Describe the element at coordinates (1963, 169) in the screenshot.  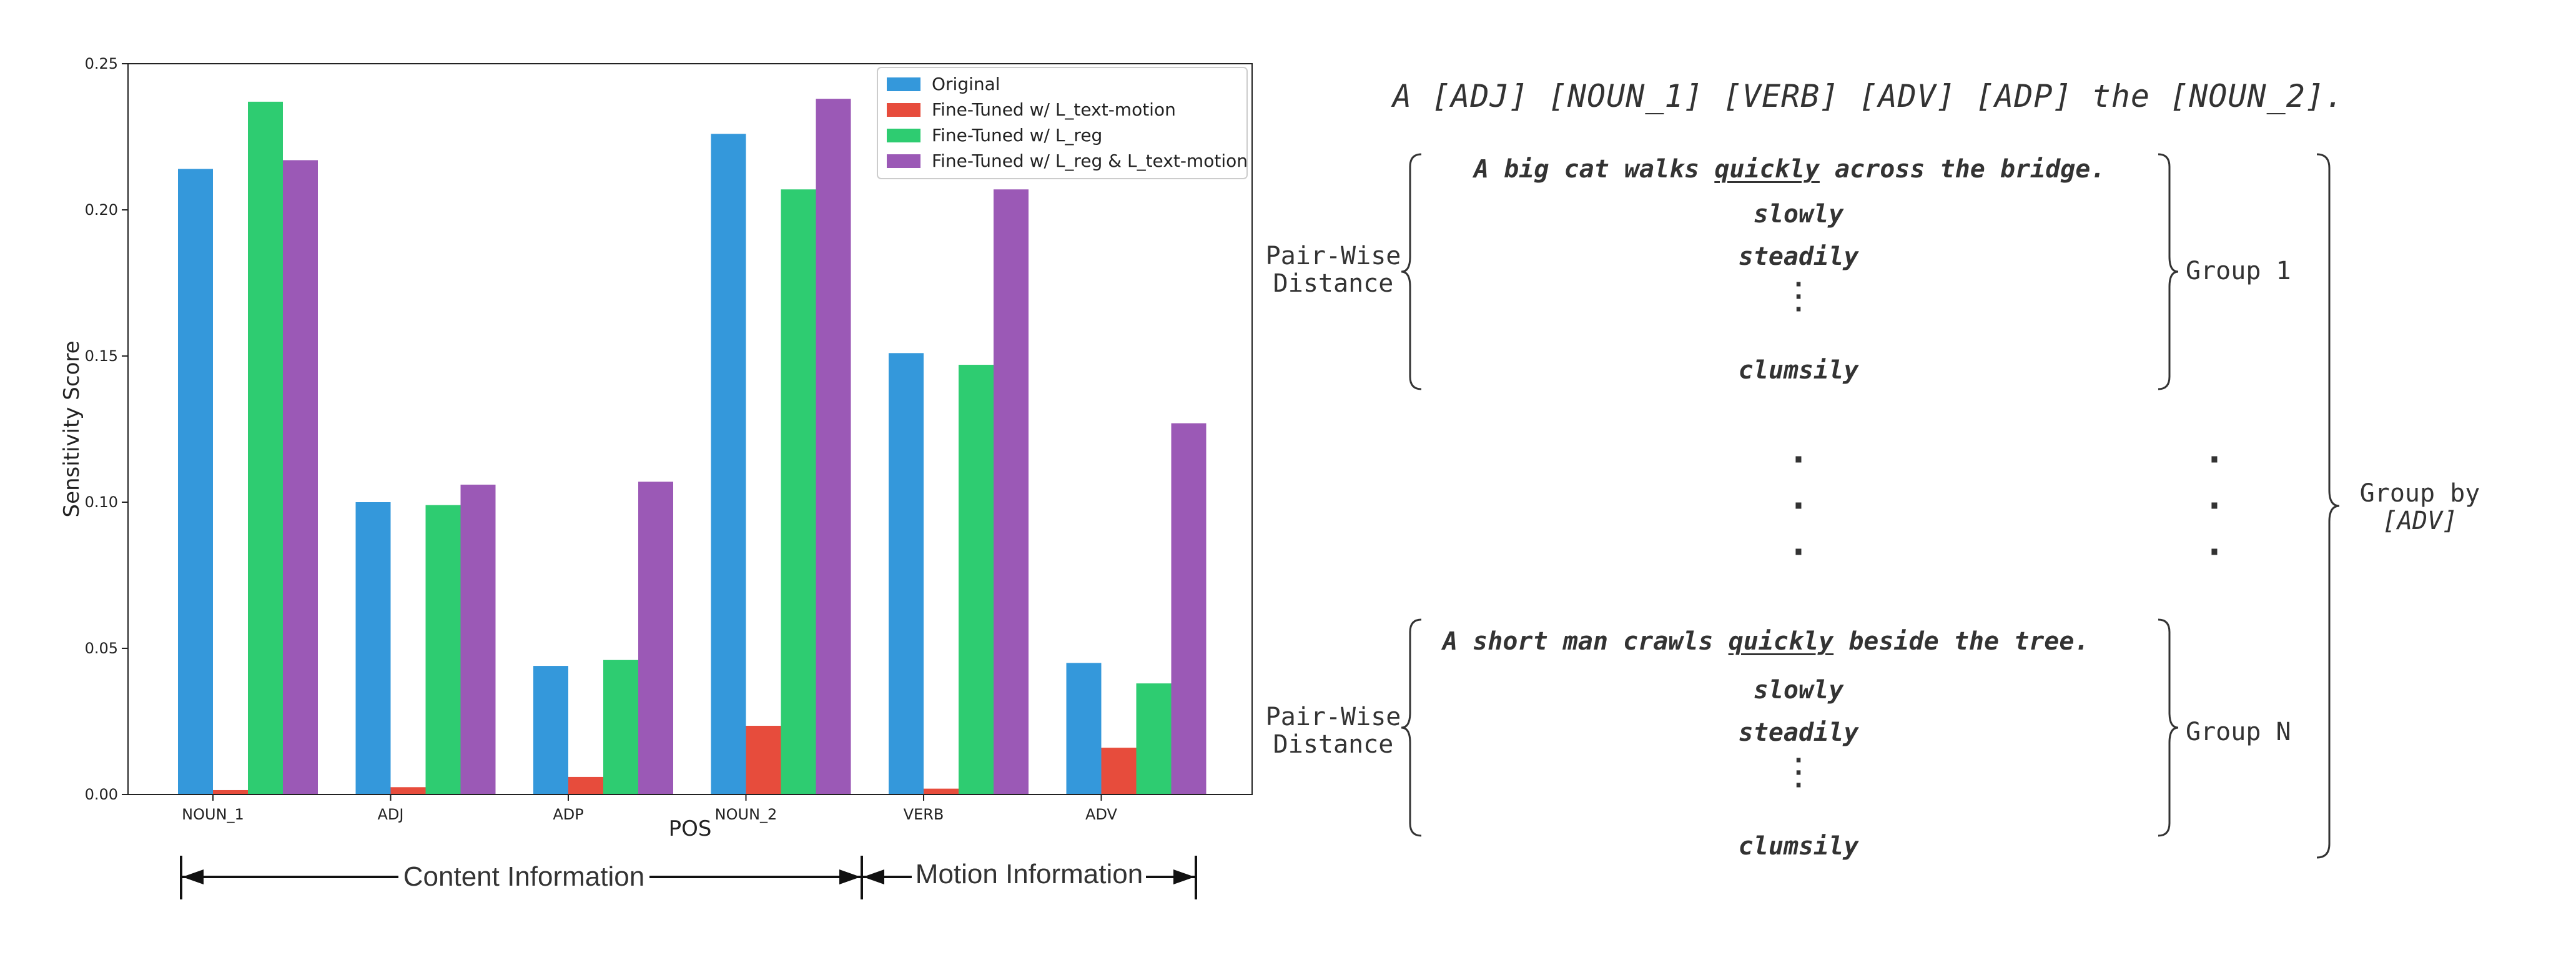
I see `group1-sentence-post: across the bridge.` at that location.